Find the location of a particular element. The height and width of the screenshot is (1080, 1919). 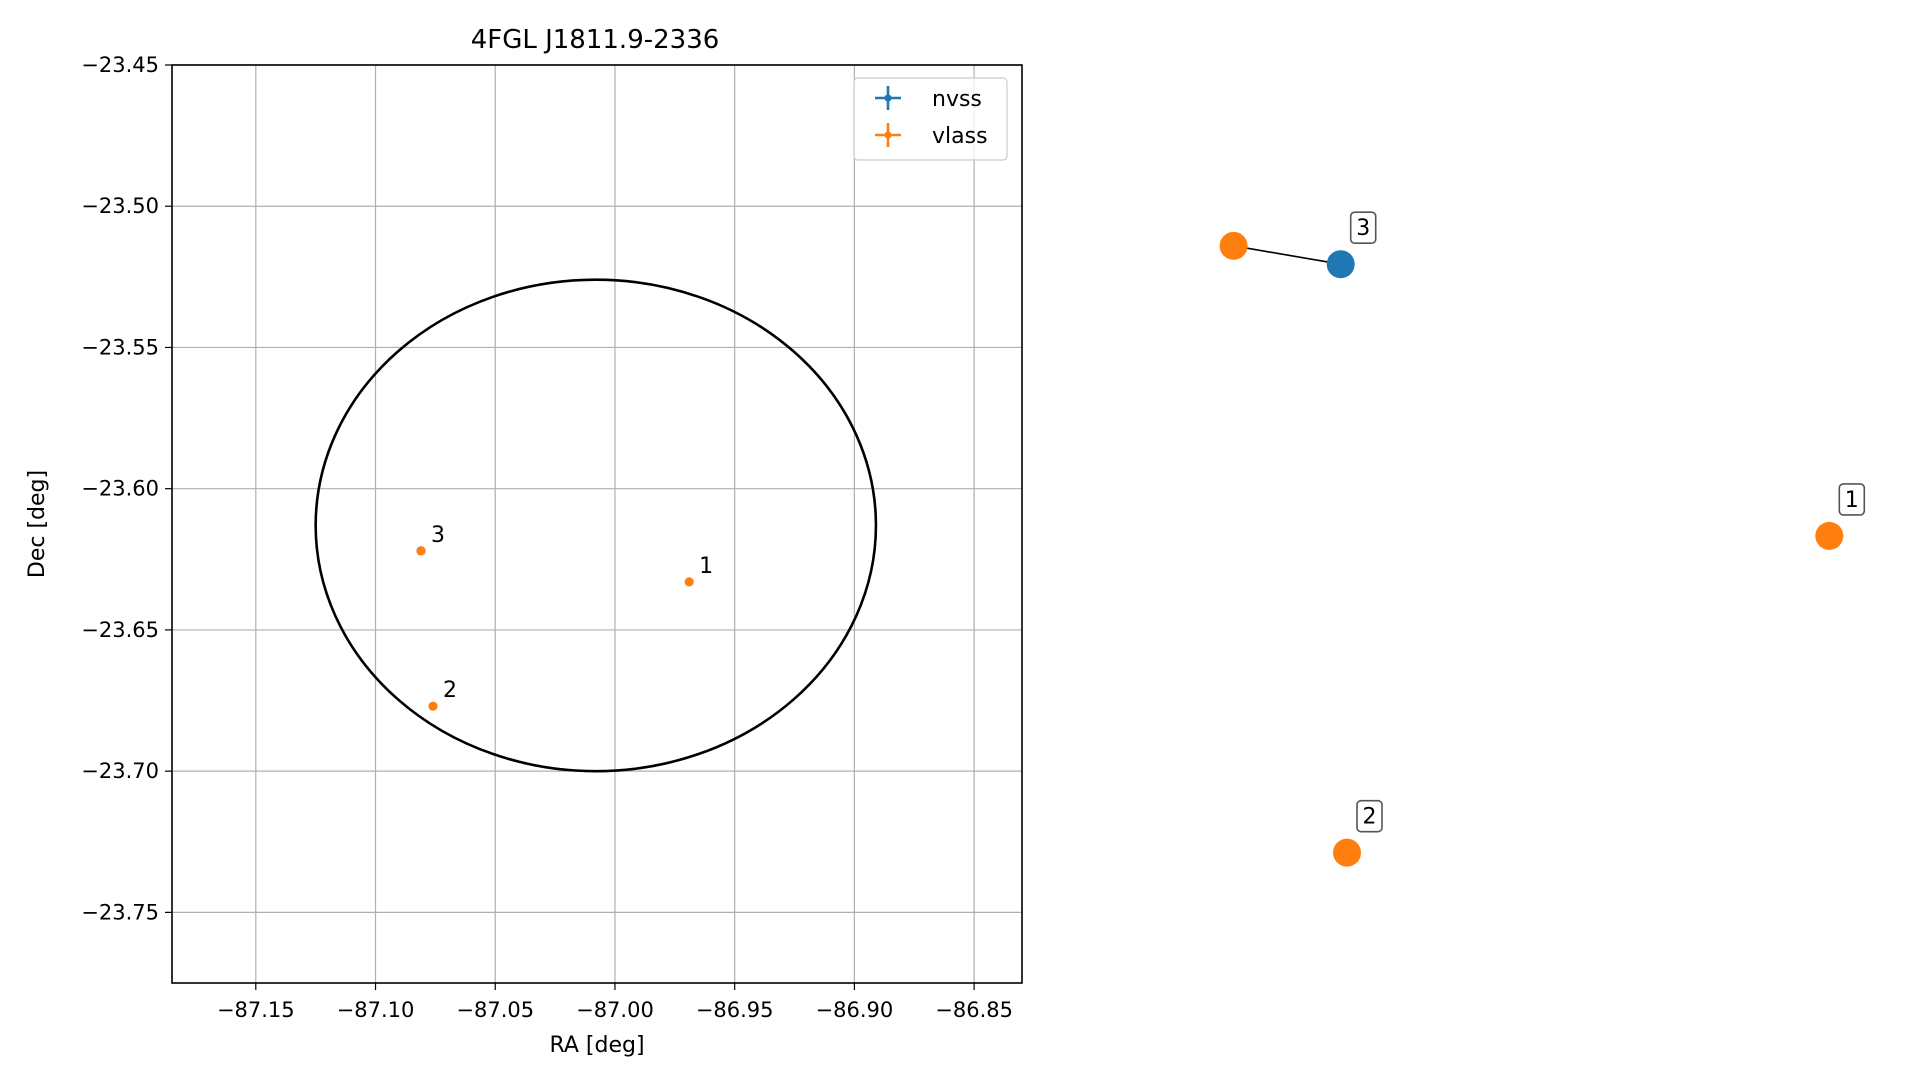

y-tick-label: −23.45 is located at coordinates (120, 65).